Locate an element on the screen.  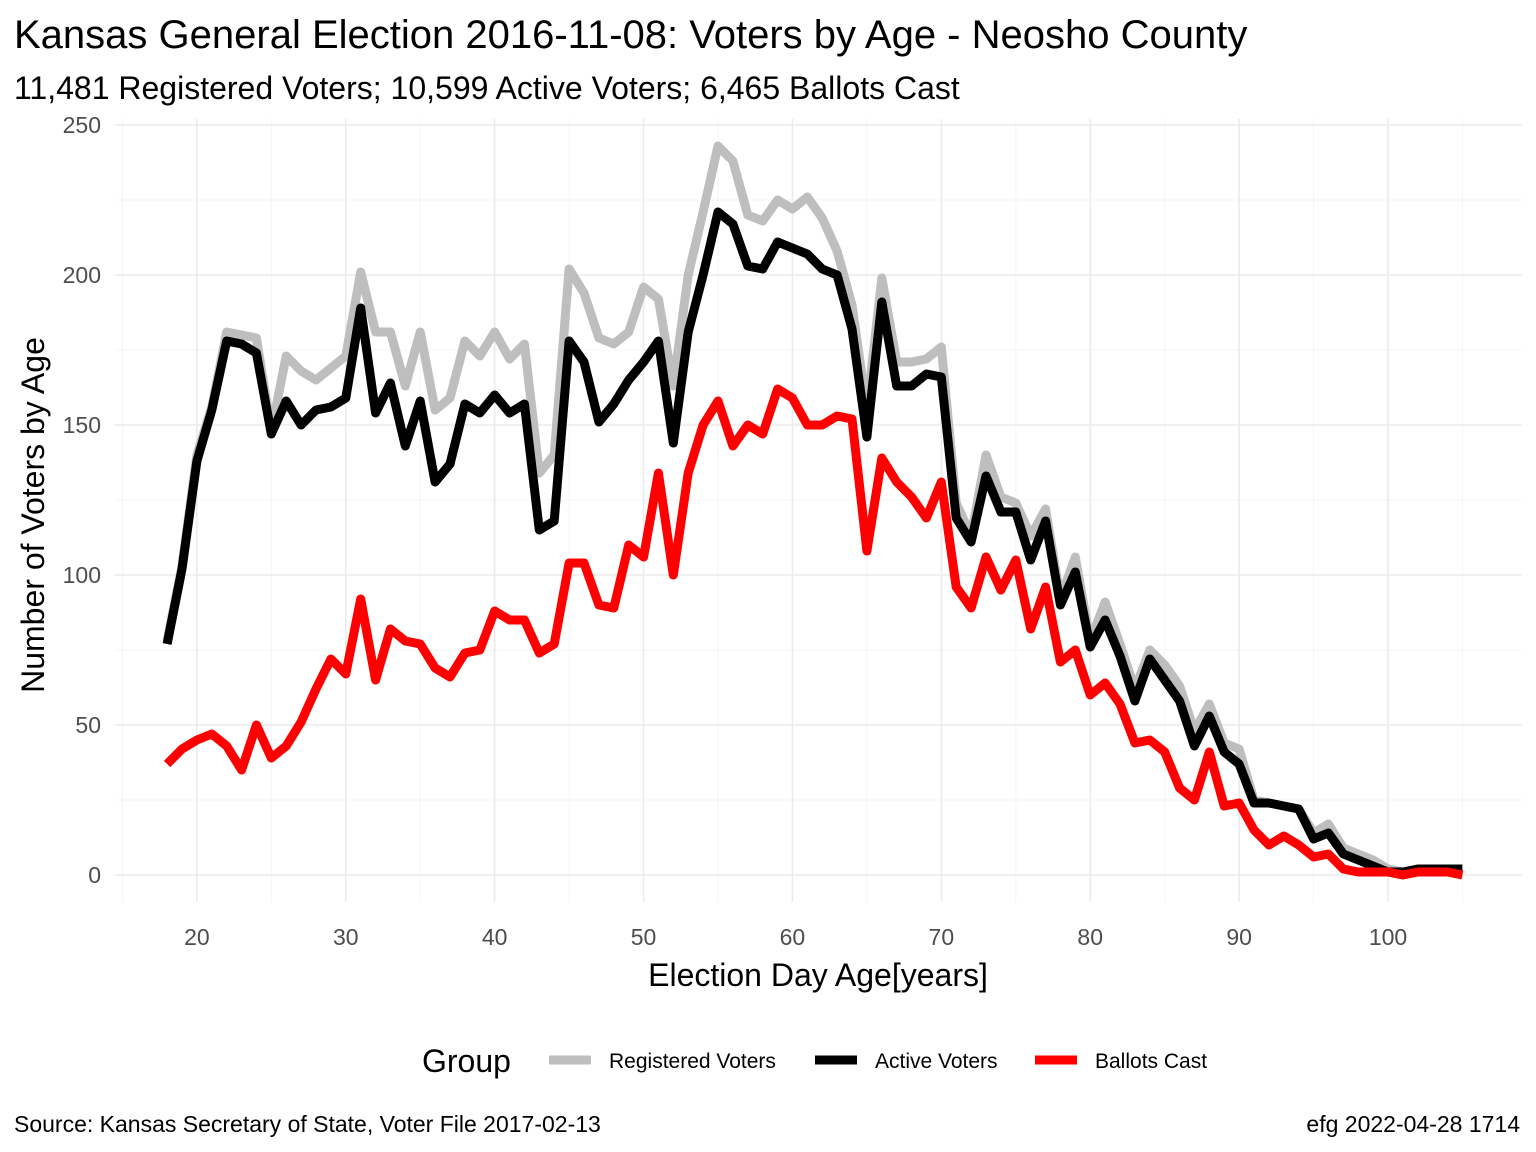
legend-label-active-voters: Active Voters is located at coordinates (936, 1061).